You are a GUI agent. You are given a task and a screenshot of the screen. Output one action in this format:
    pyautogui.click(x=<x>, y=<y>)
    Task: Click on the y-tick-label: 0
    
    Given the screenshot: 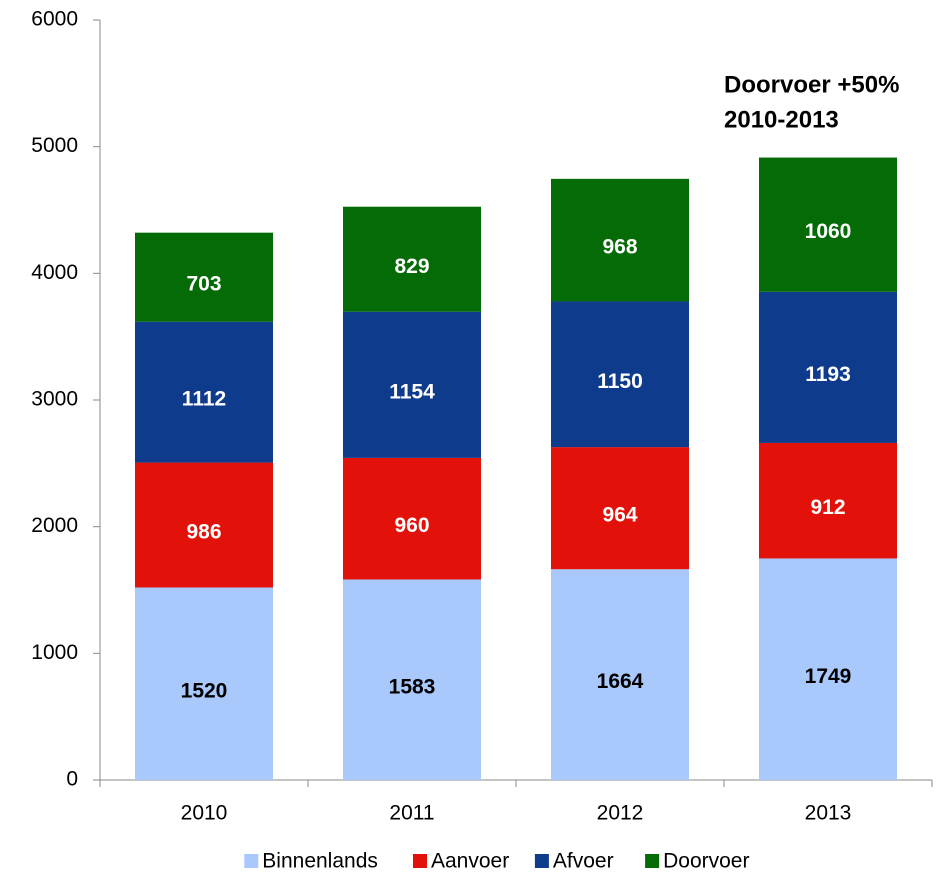 What is the action you would take?
    pyautogui.click(x=72, y=779)
    